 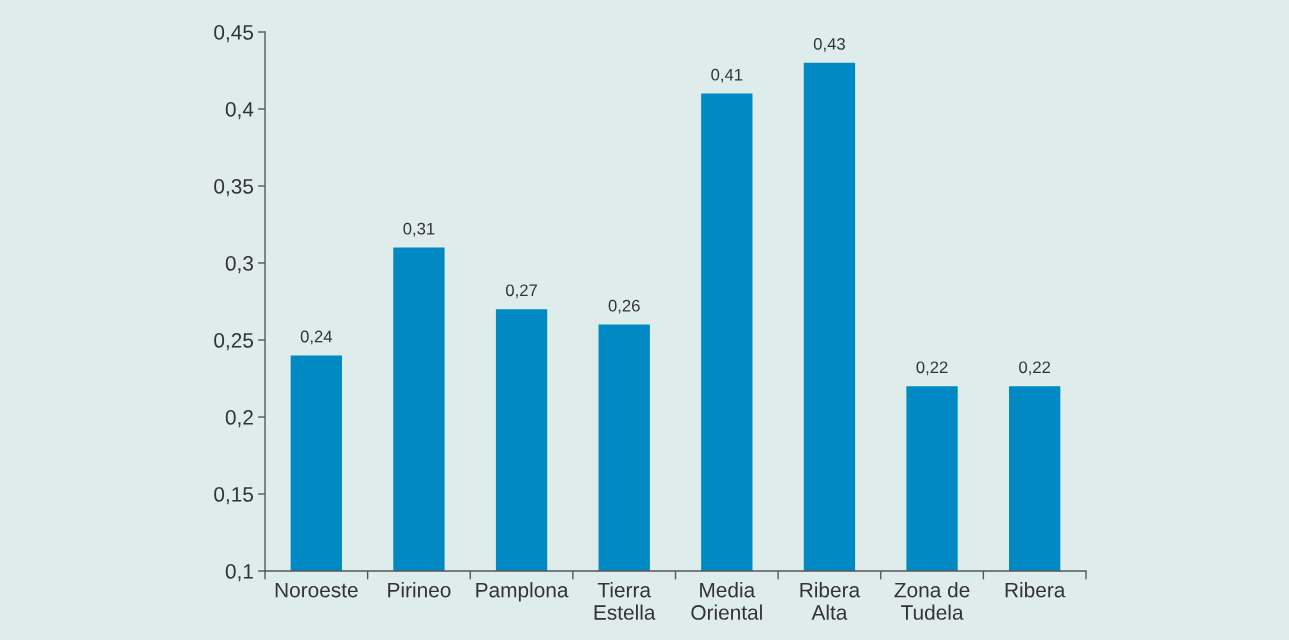 What do you see at coordinates (625, 601) in the screenshot?
I see `x-tick-label: Tierra Estella` at bounding box center [625, 601].